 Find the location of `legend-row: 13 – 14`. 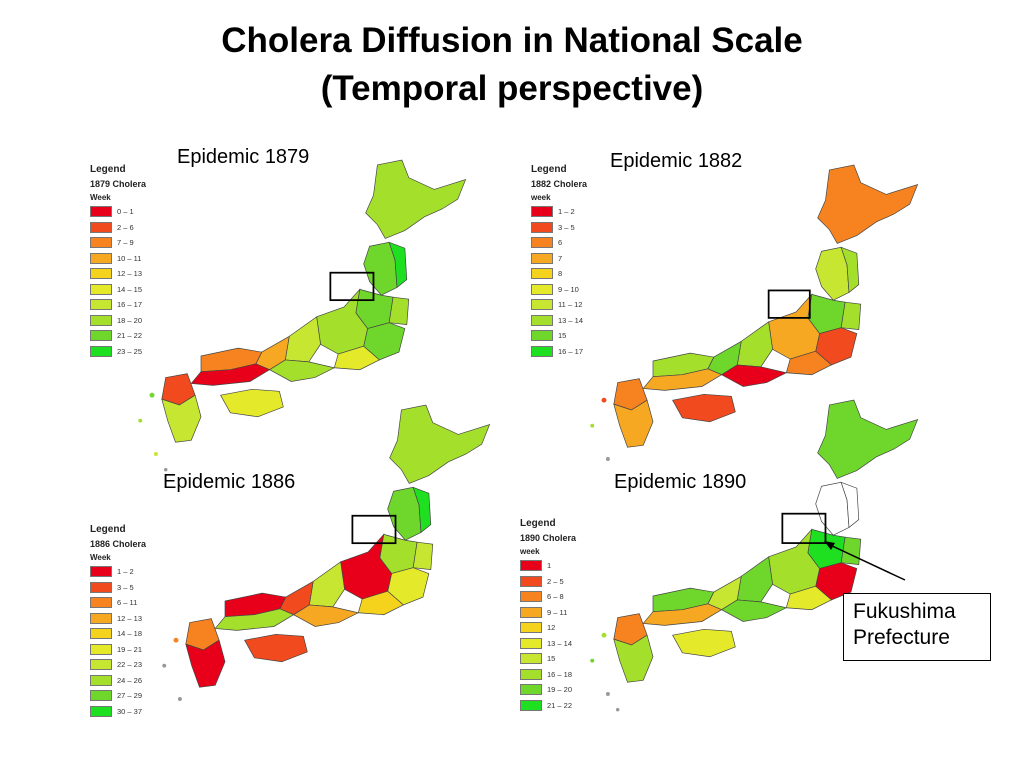

legend-row: 13 – 14 is located at coordinates (548, 644).